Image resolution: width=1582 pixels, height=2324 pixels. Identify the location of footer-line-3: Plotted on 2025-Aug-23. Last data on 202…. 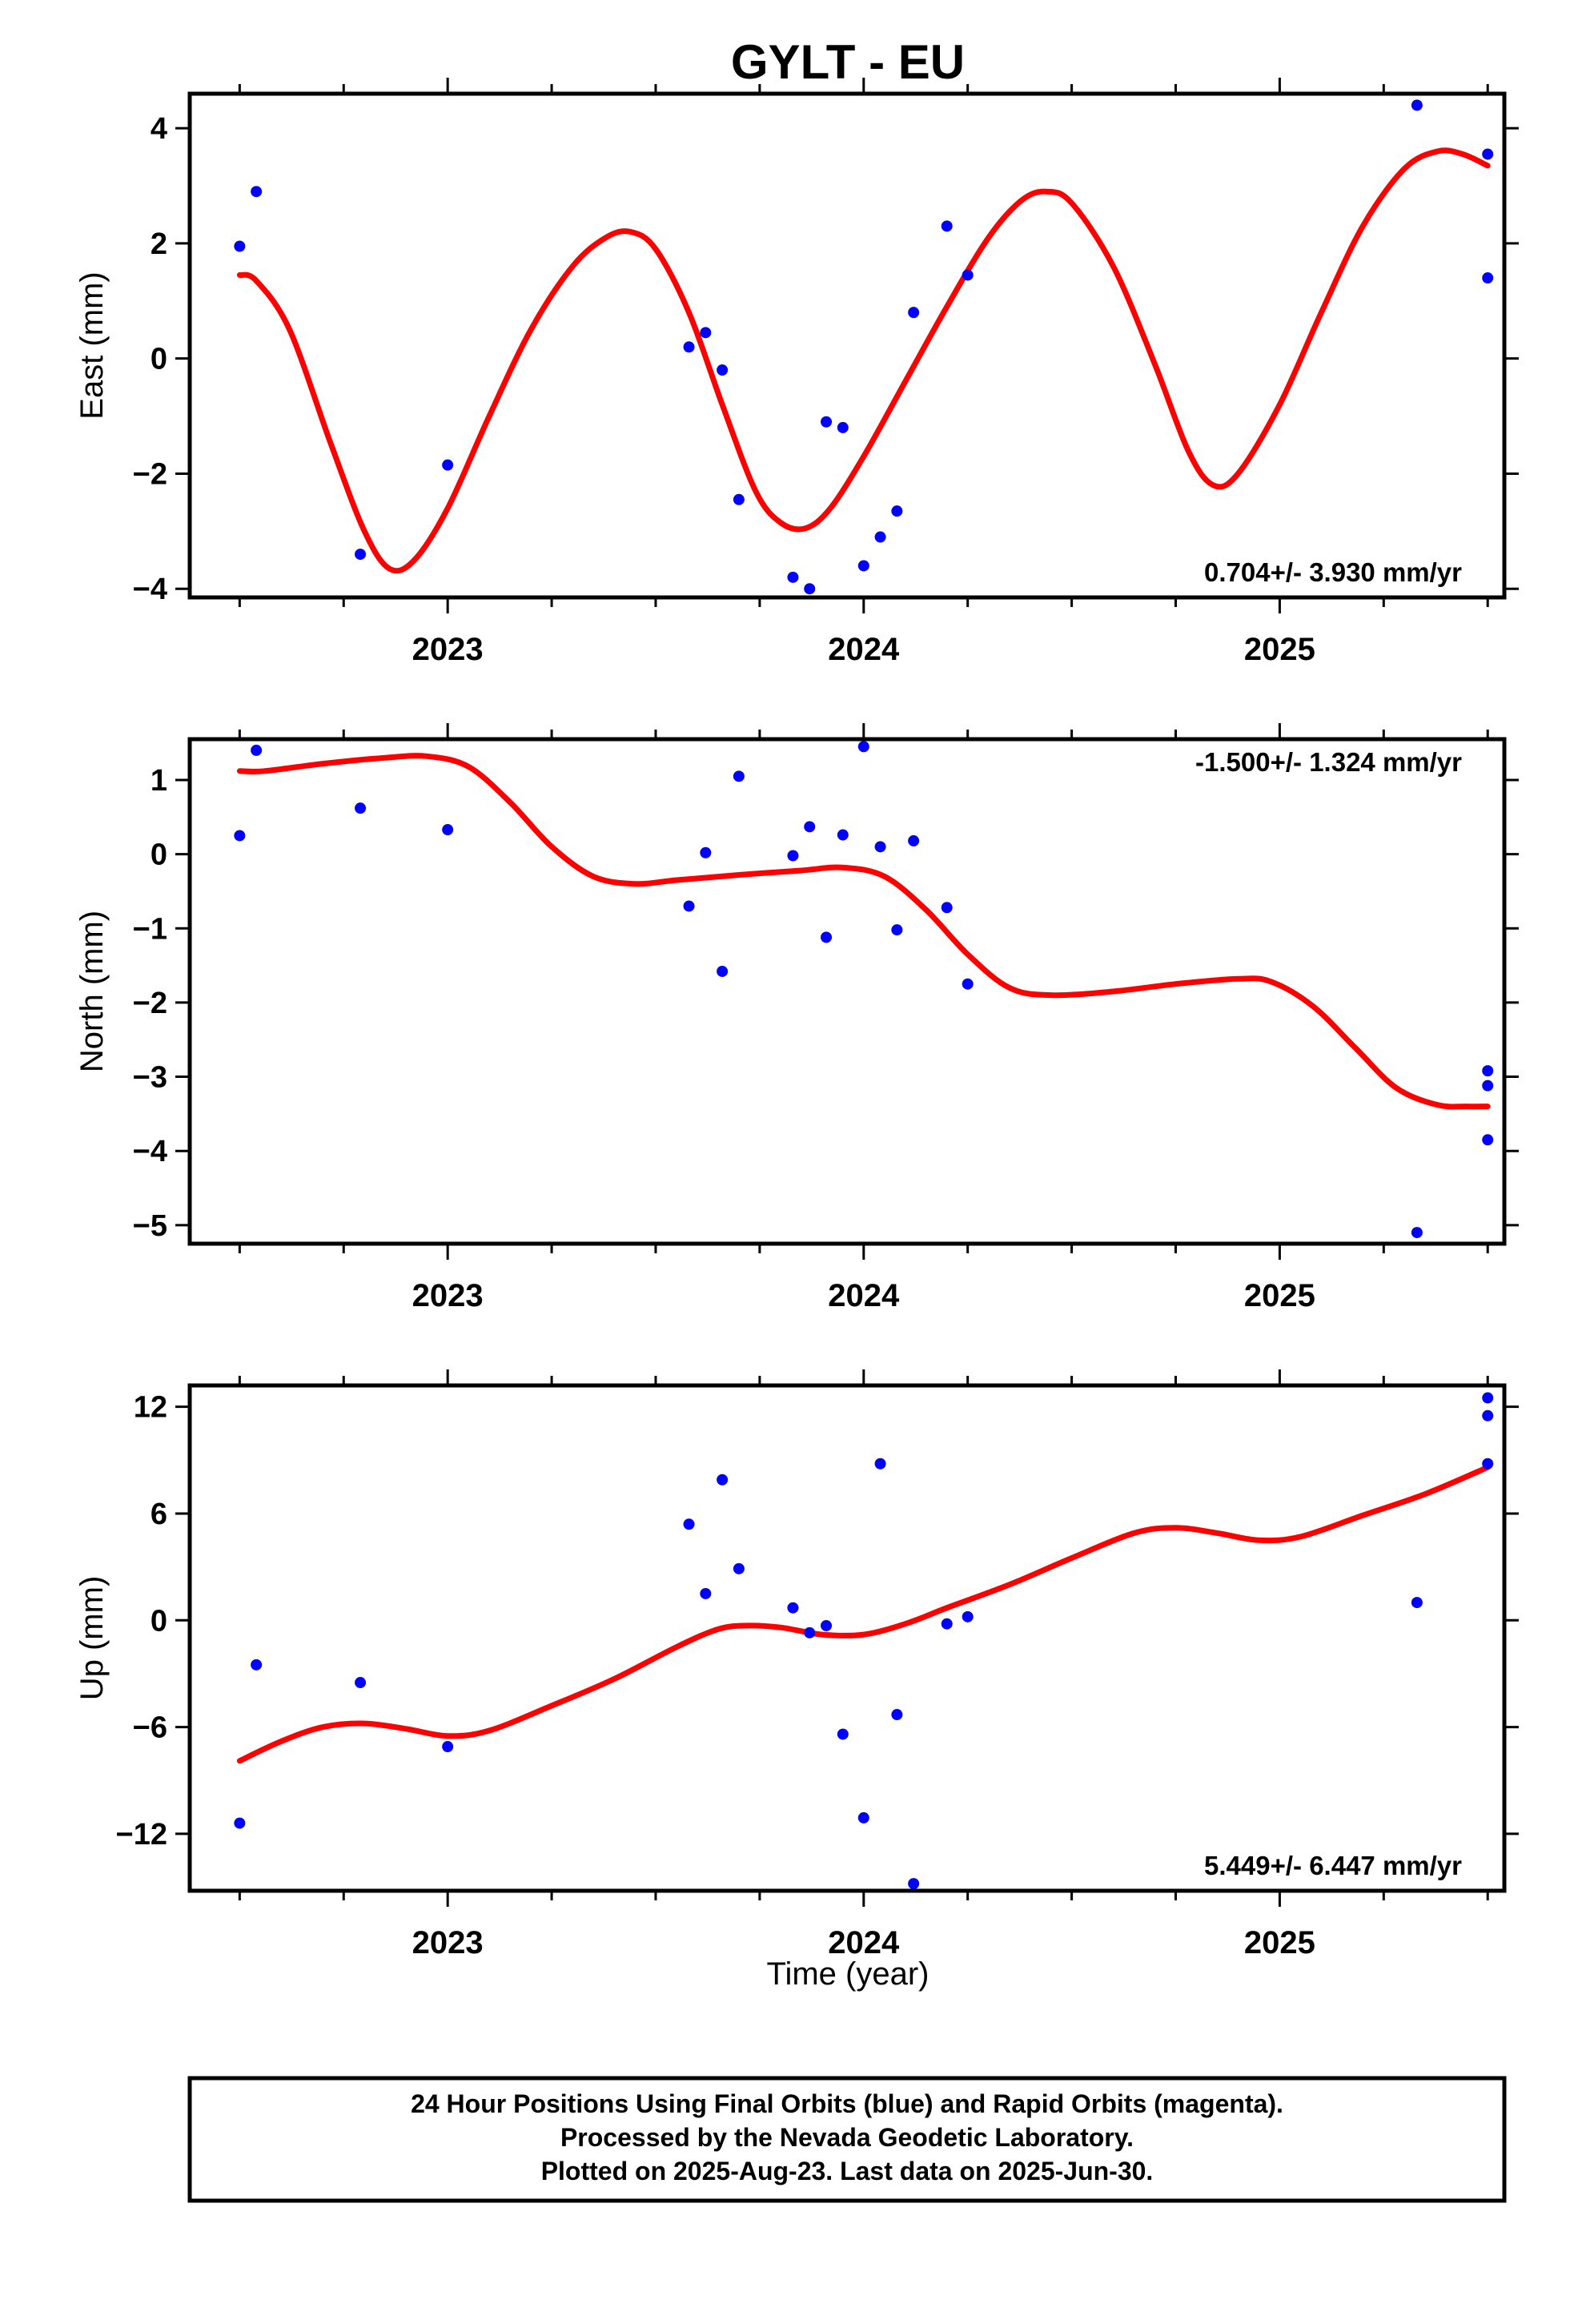
(847, 2171).